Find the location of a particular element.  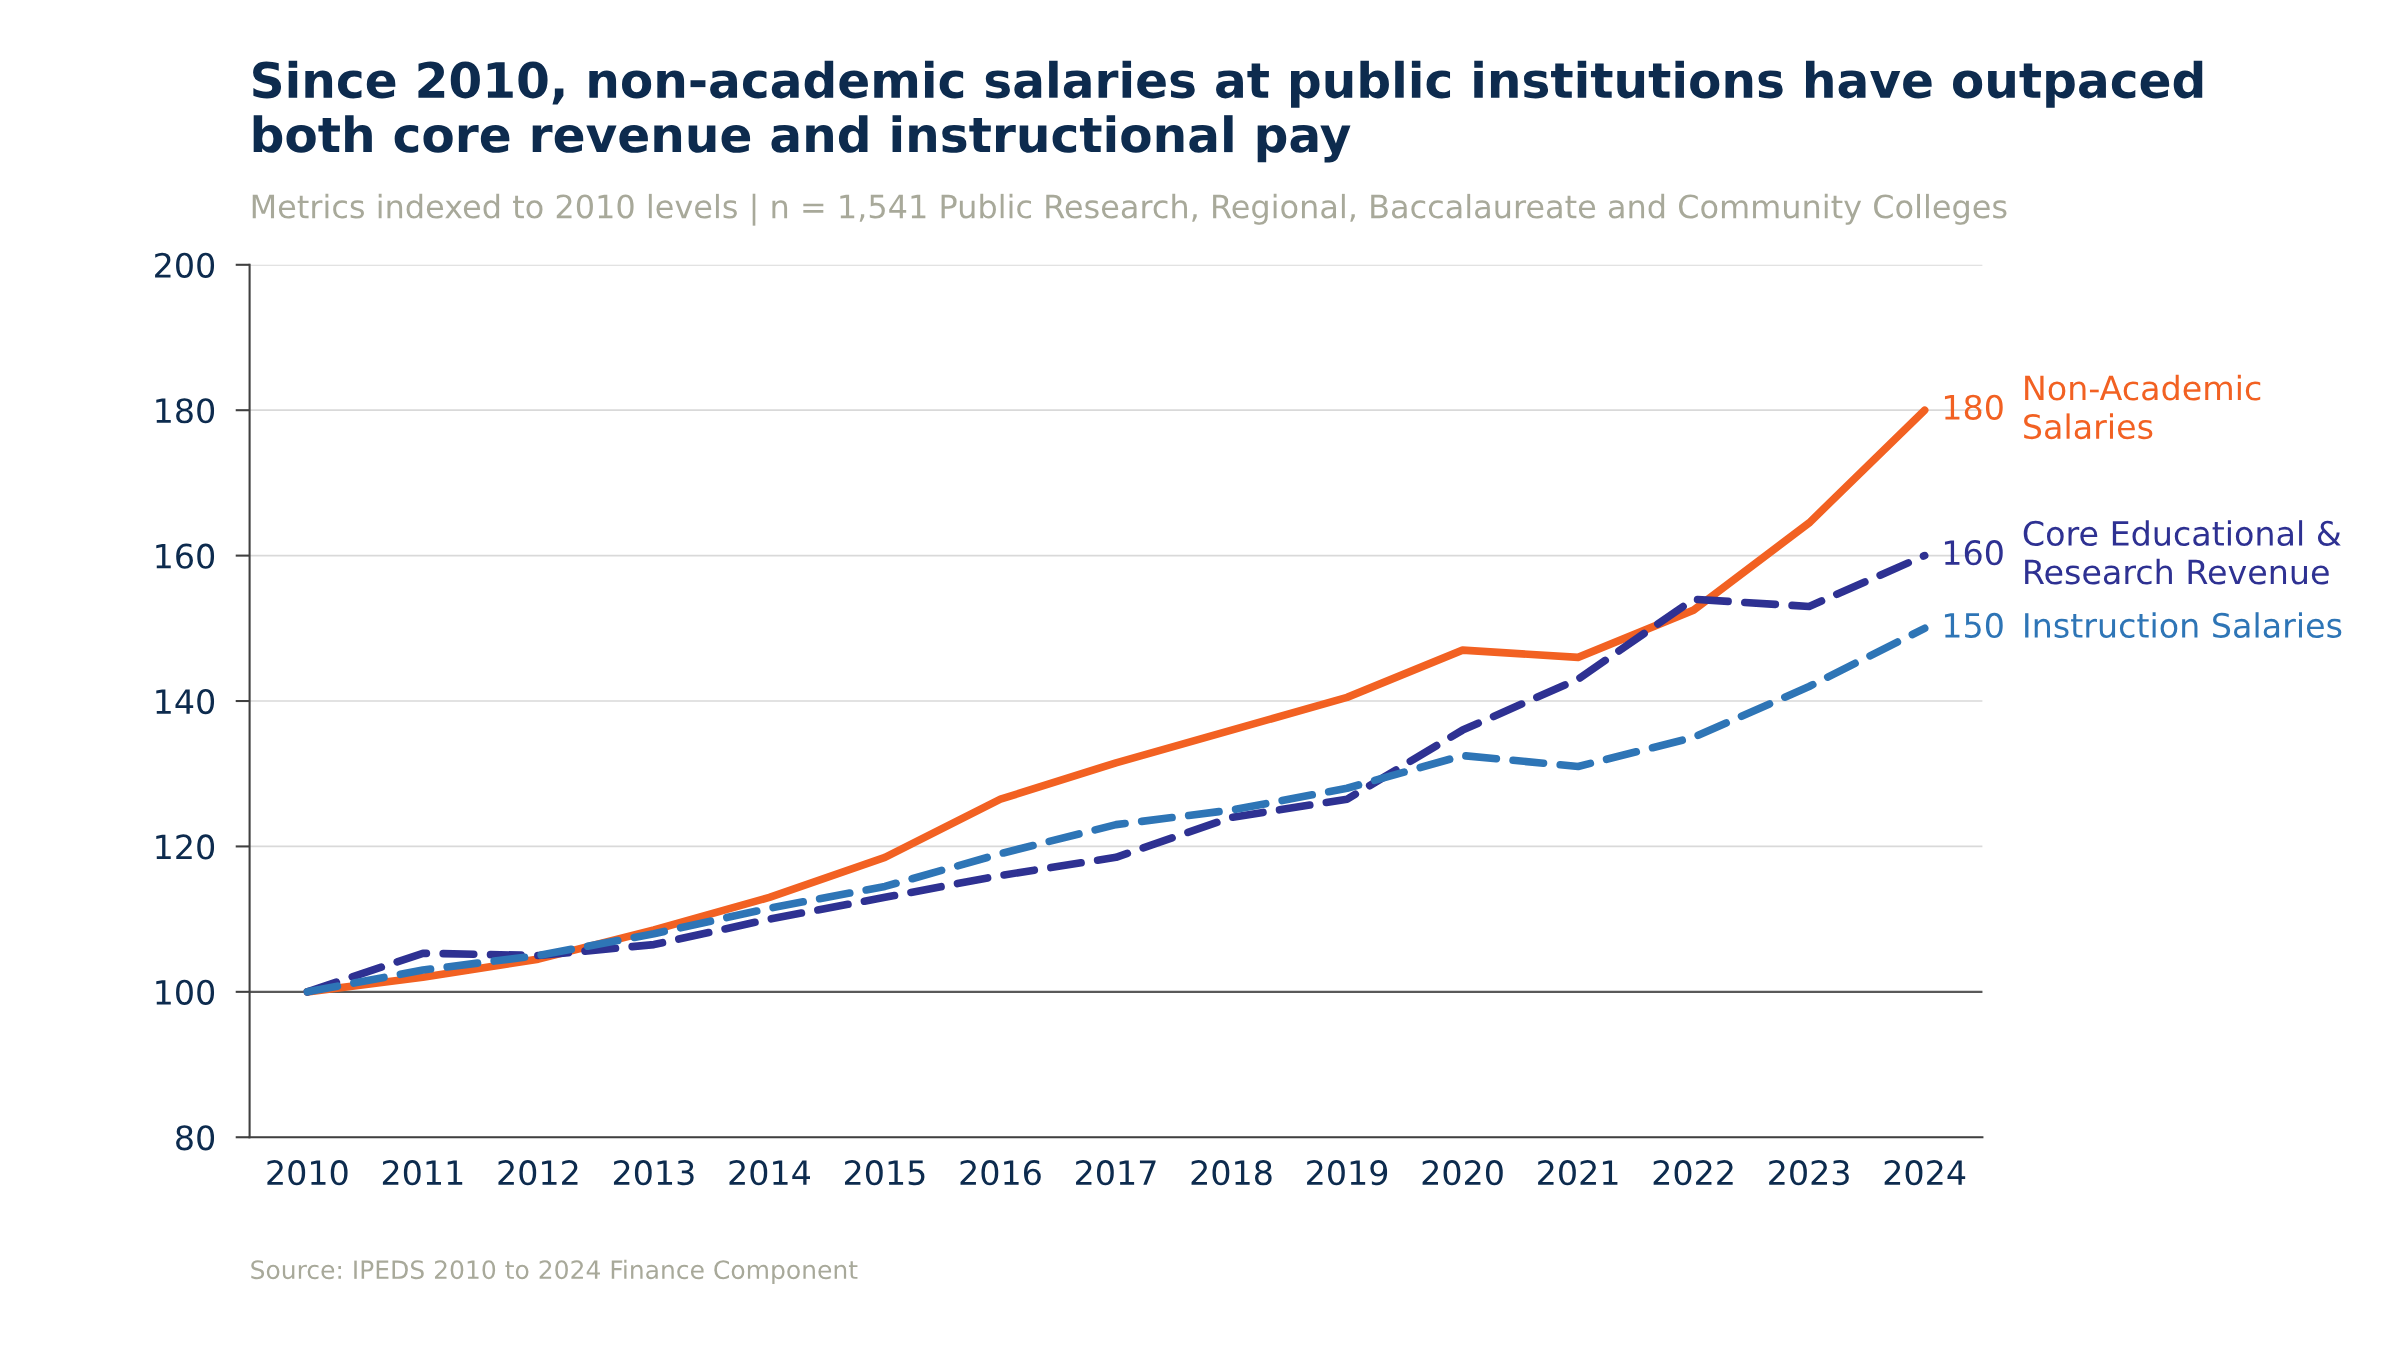

y-tick-label: 200 is located at coordinates (185, 265).